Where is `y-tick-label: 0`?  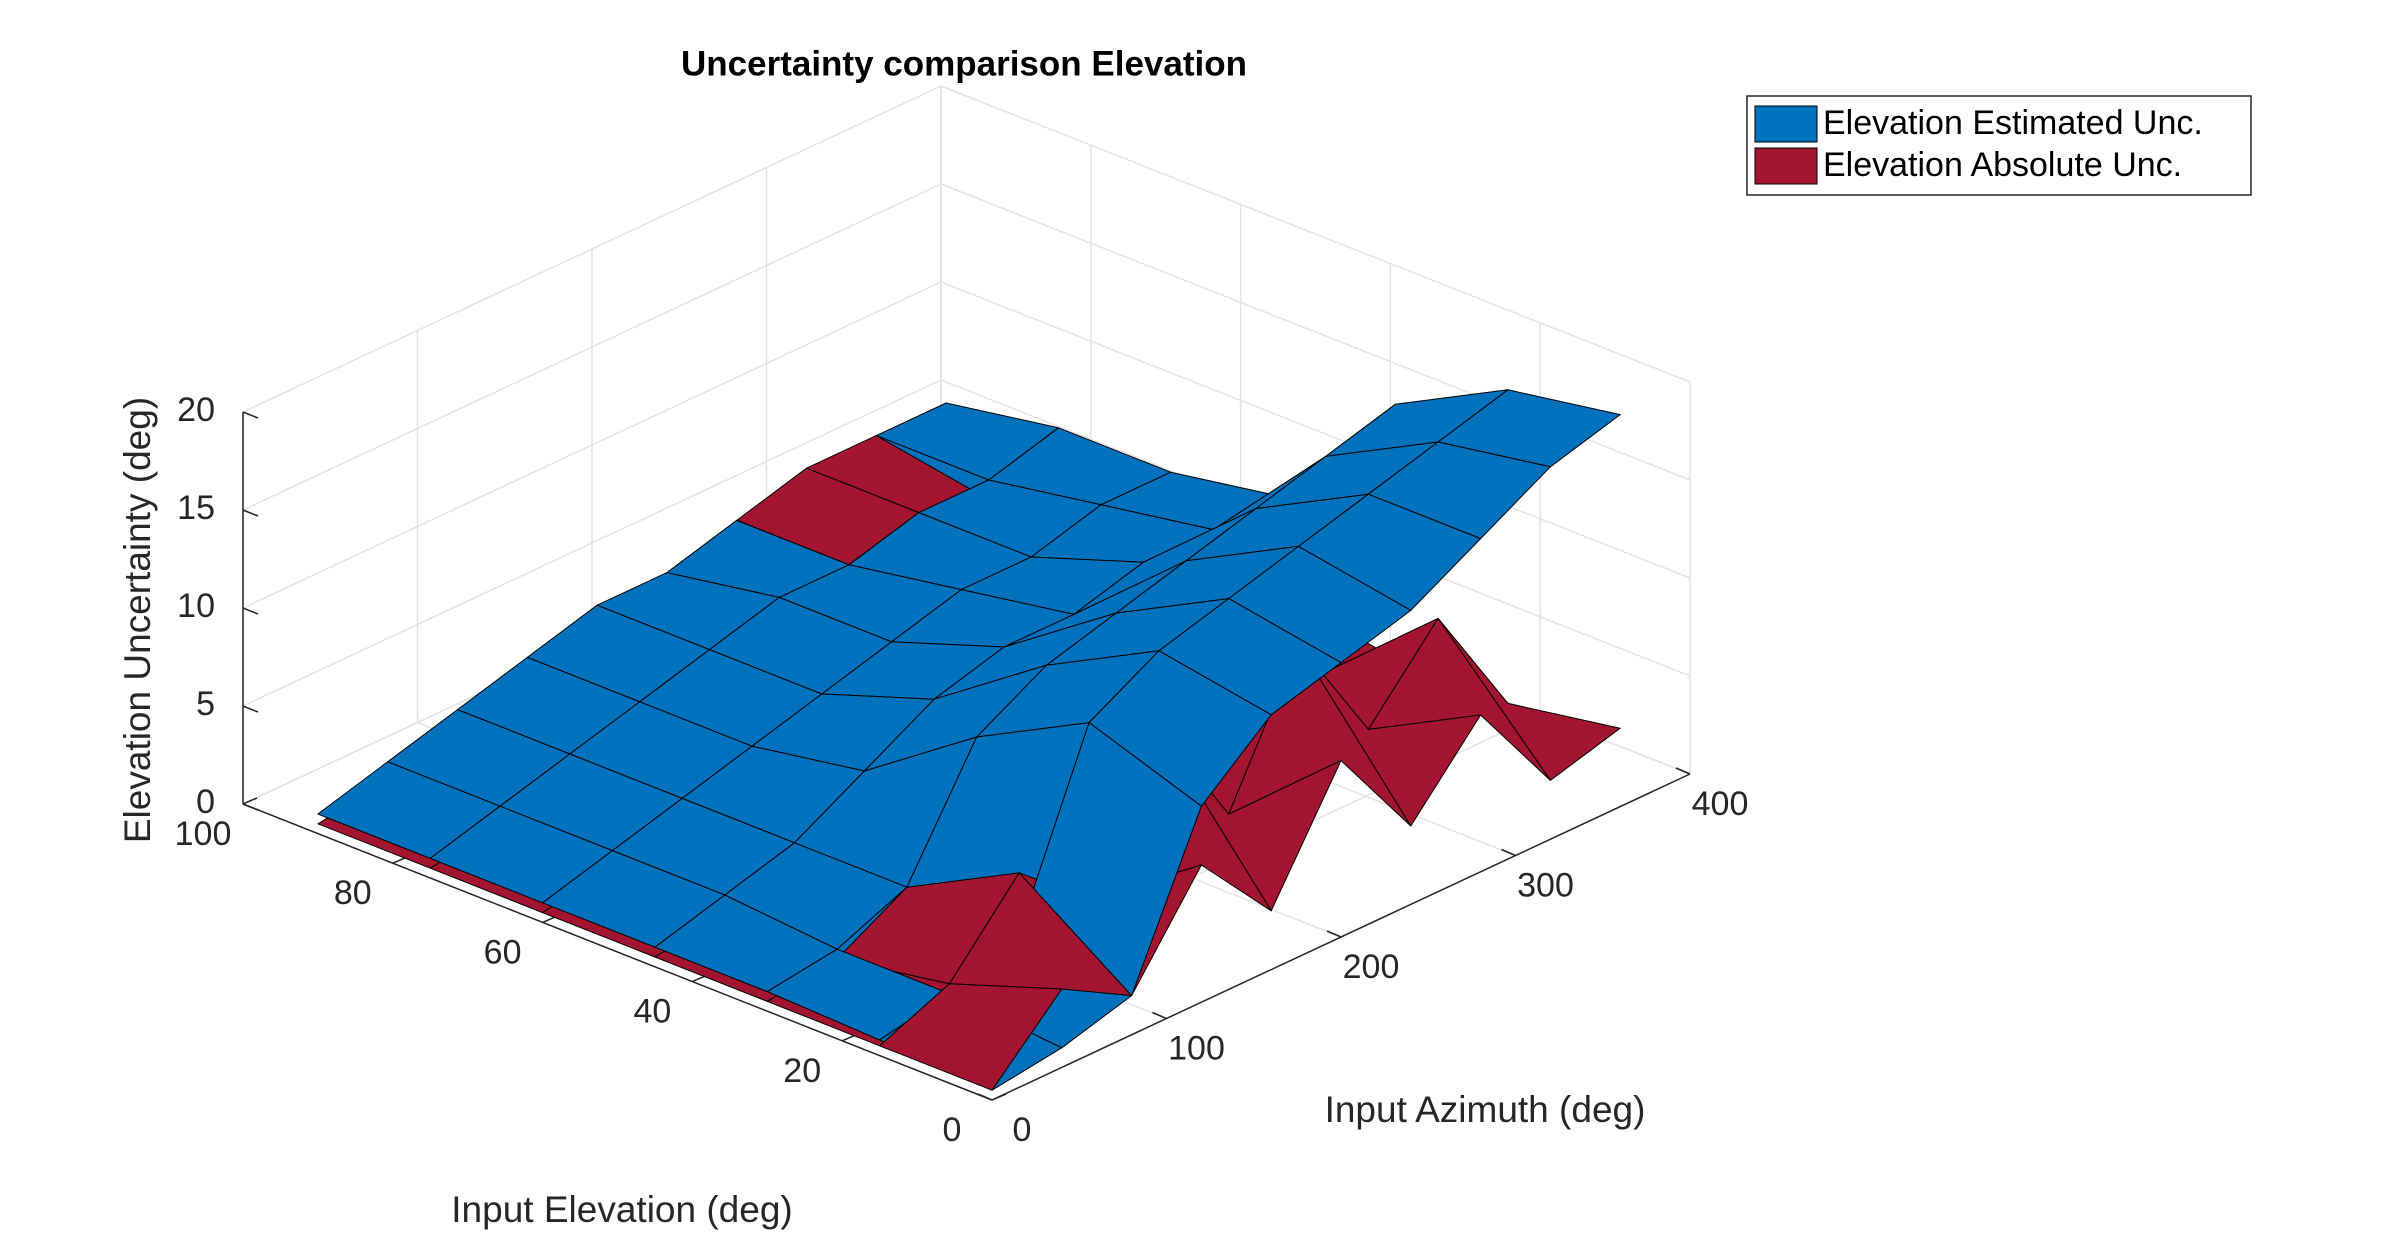
y-tick-label: 0 is located at coordinates (952, 1130).